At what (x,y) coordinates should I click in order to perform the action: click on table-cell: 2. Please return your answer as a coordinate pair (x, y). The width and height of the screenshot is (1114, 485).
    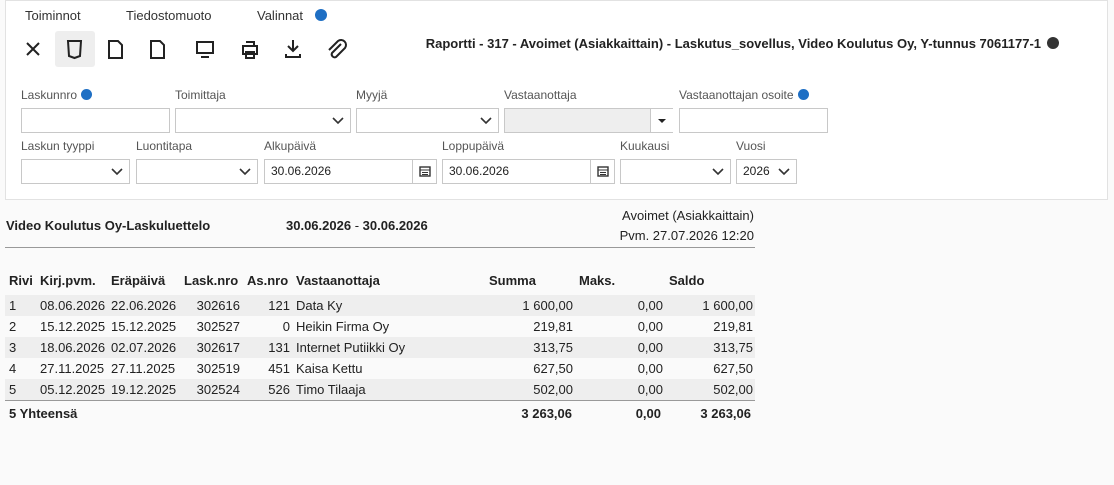
    Looking at the image, I should click on (13, 326).